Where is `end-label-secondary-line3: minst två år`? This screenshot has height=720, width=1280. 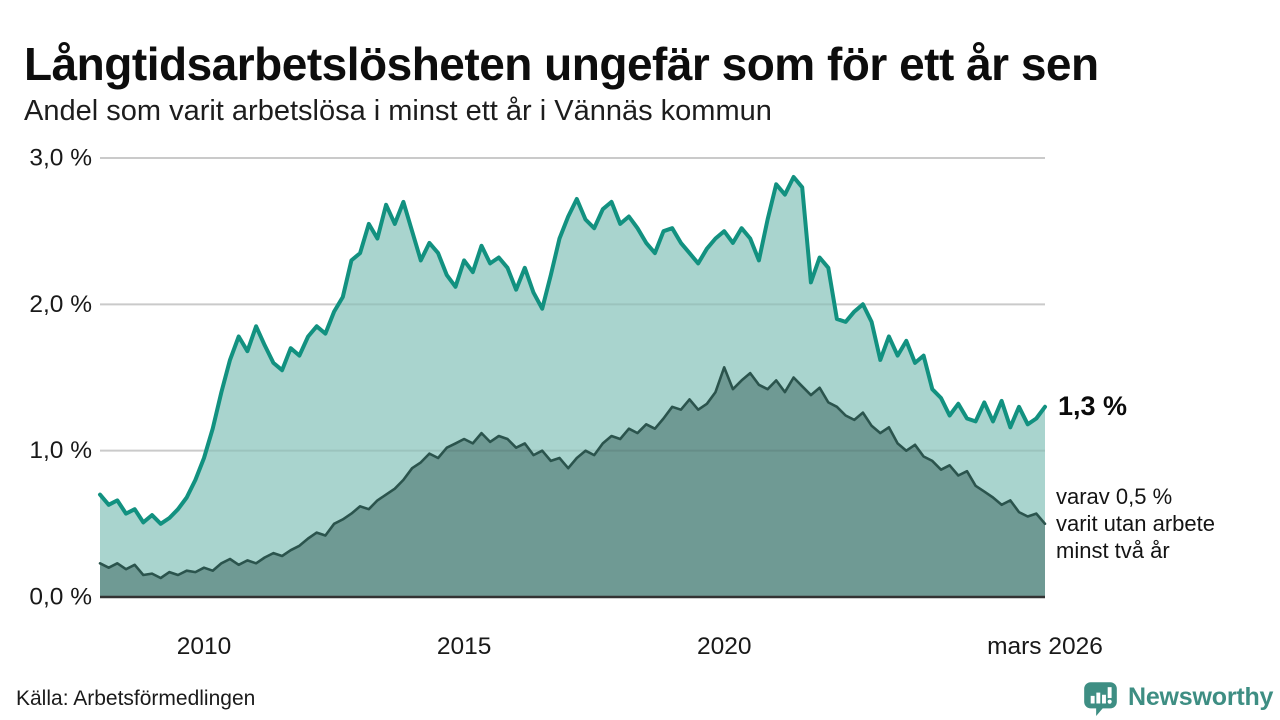 end-label-secondary-line3: minst två år is located at coordinates (1113, 550).